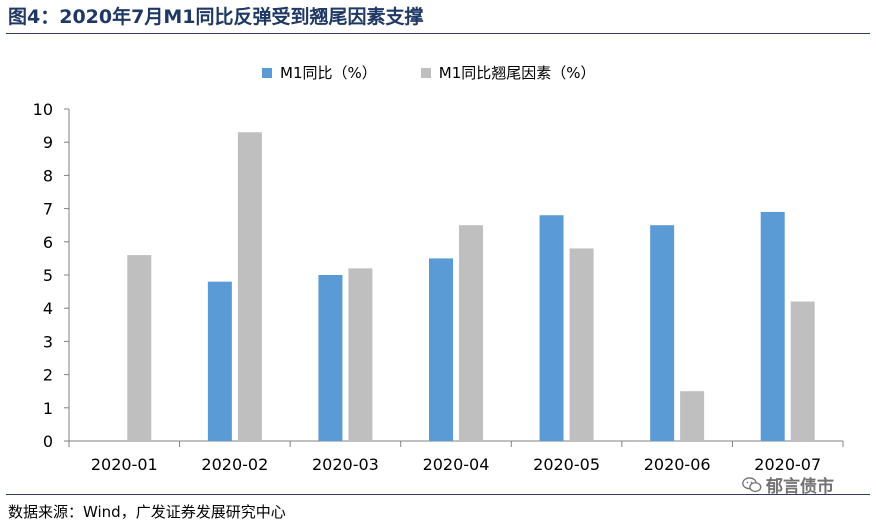  I want to click on y-tick-label: 5, so click(48, 275).